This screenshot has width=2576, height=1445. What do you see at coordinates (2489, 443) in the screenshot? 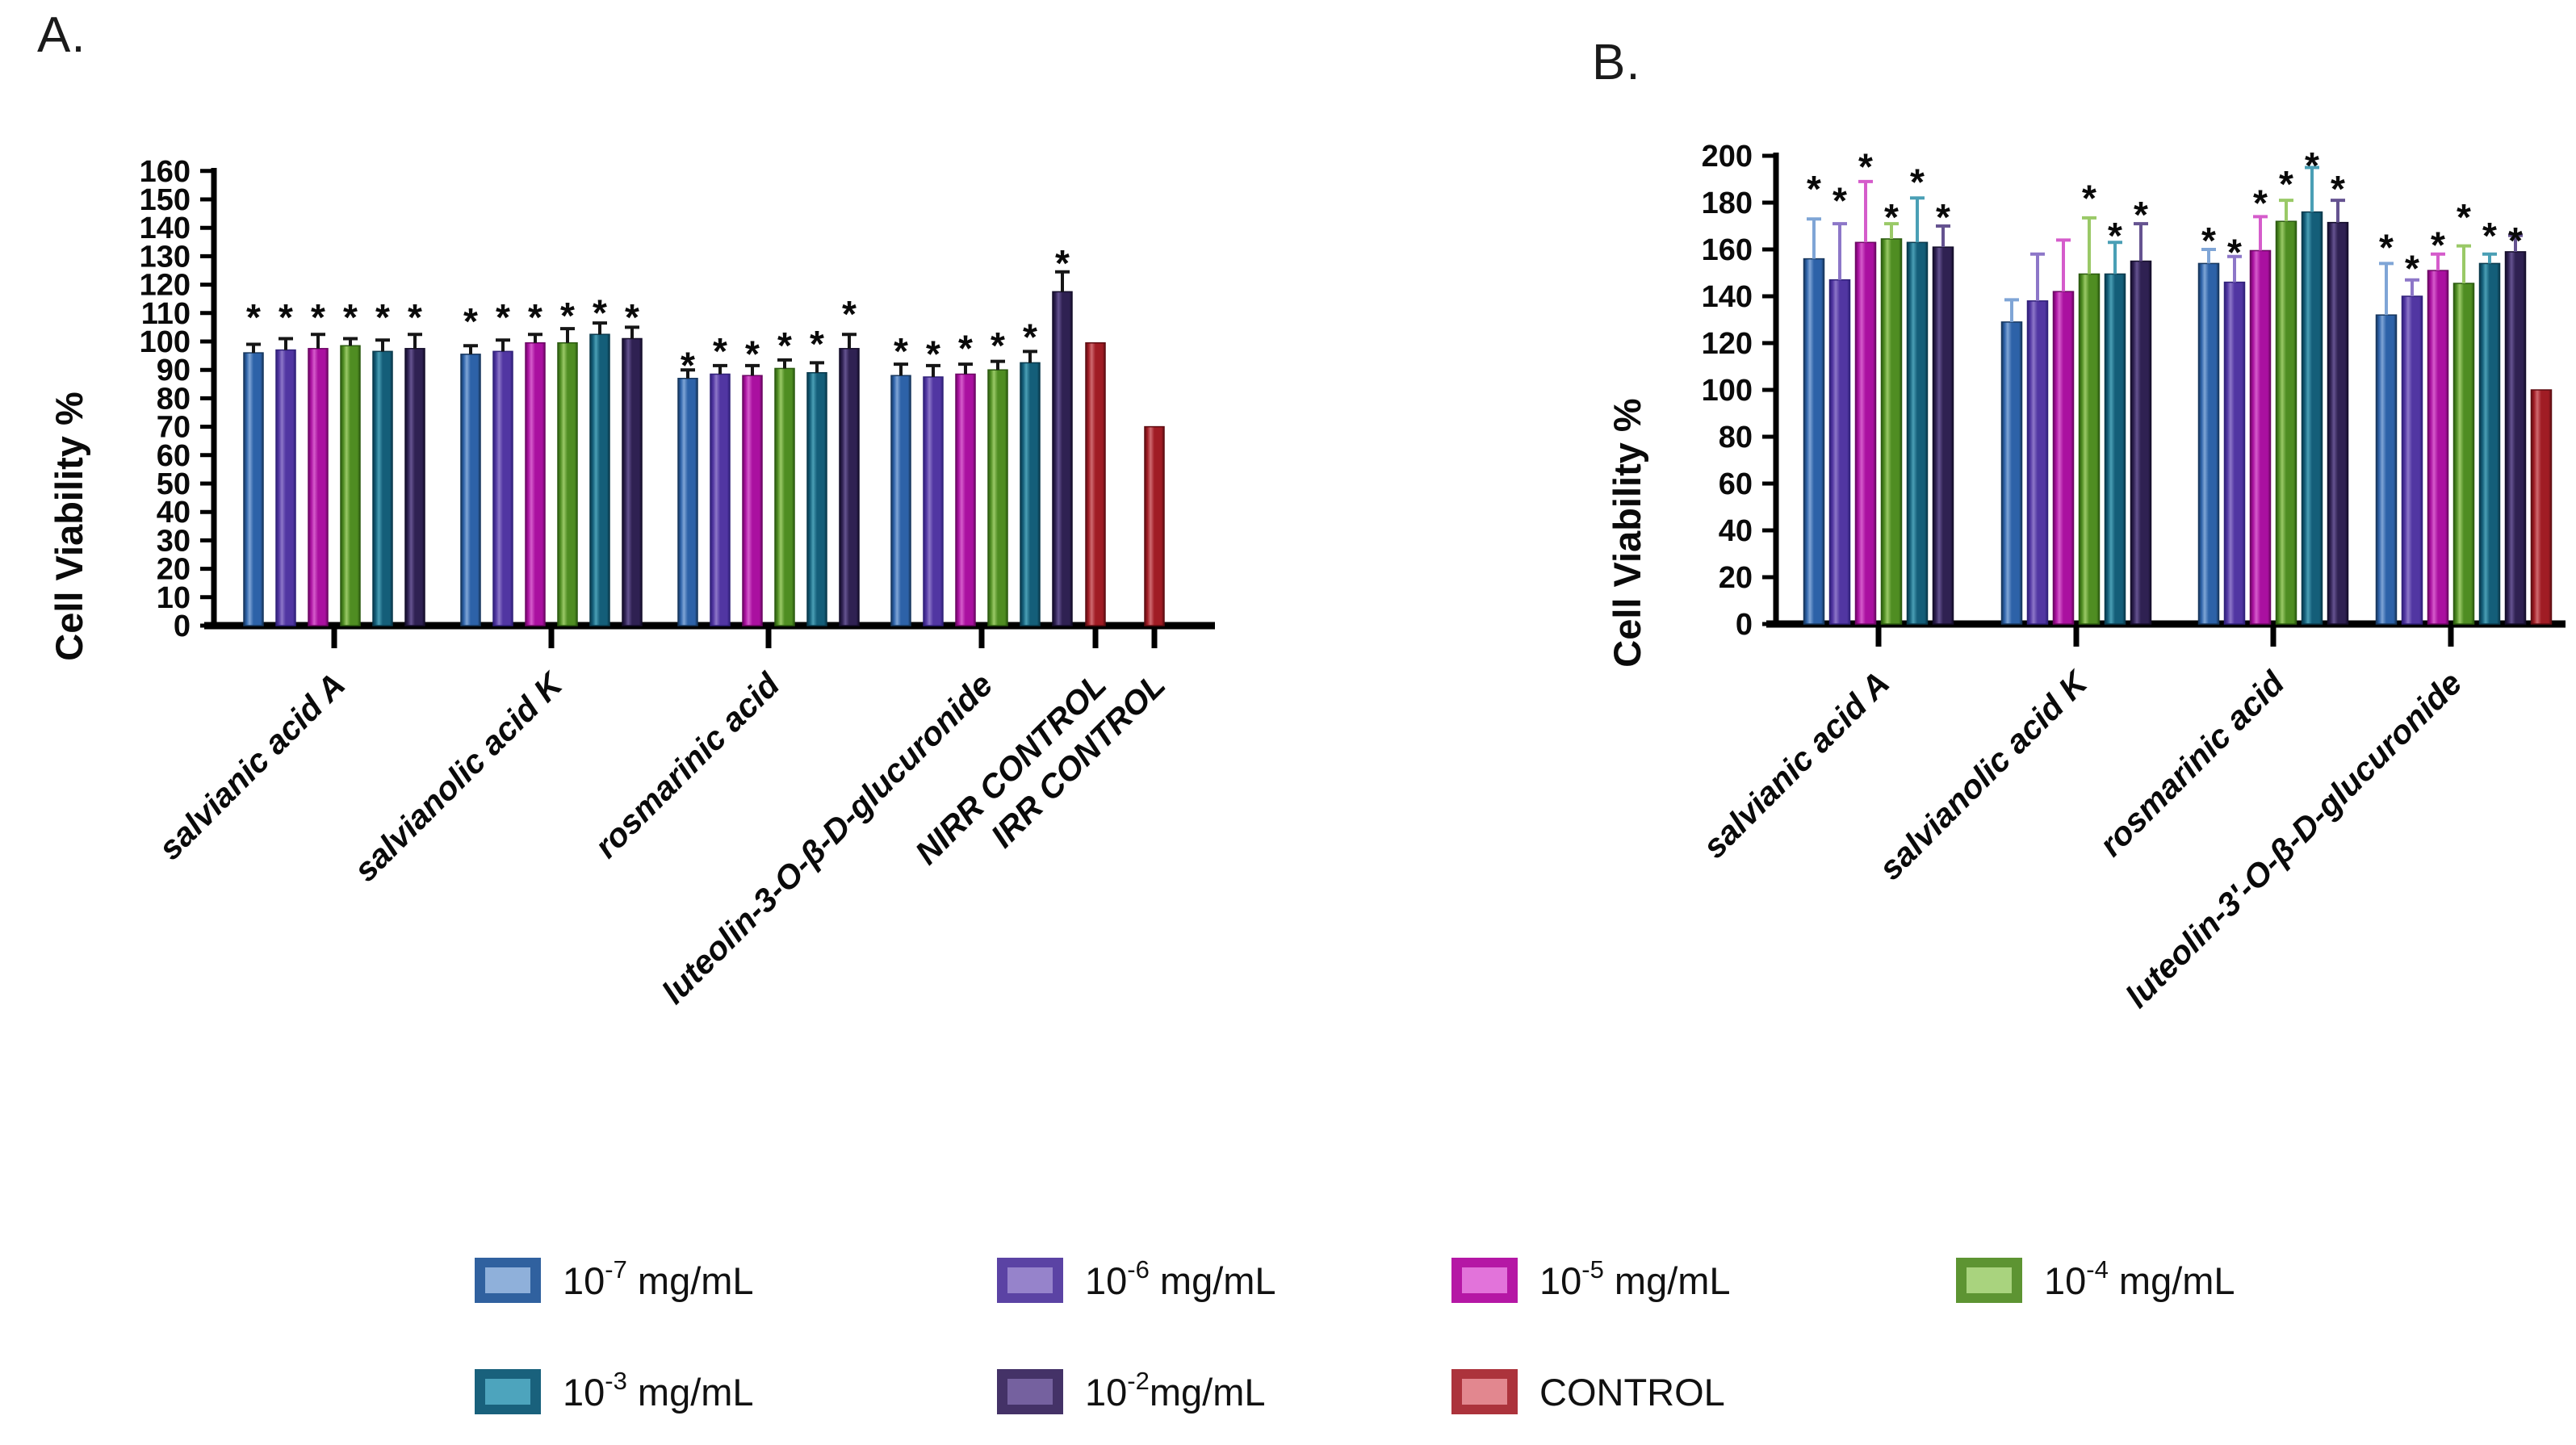
I see `bar-b-c1e3-g4` at bounding box center [2489, 443].